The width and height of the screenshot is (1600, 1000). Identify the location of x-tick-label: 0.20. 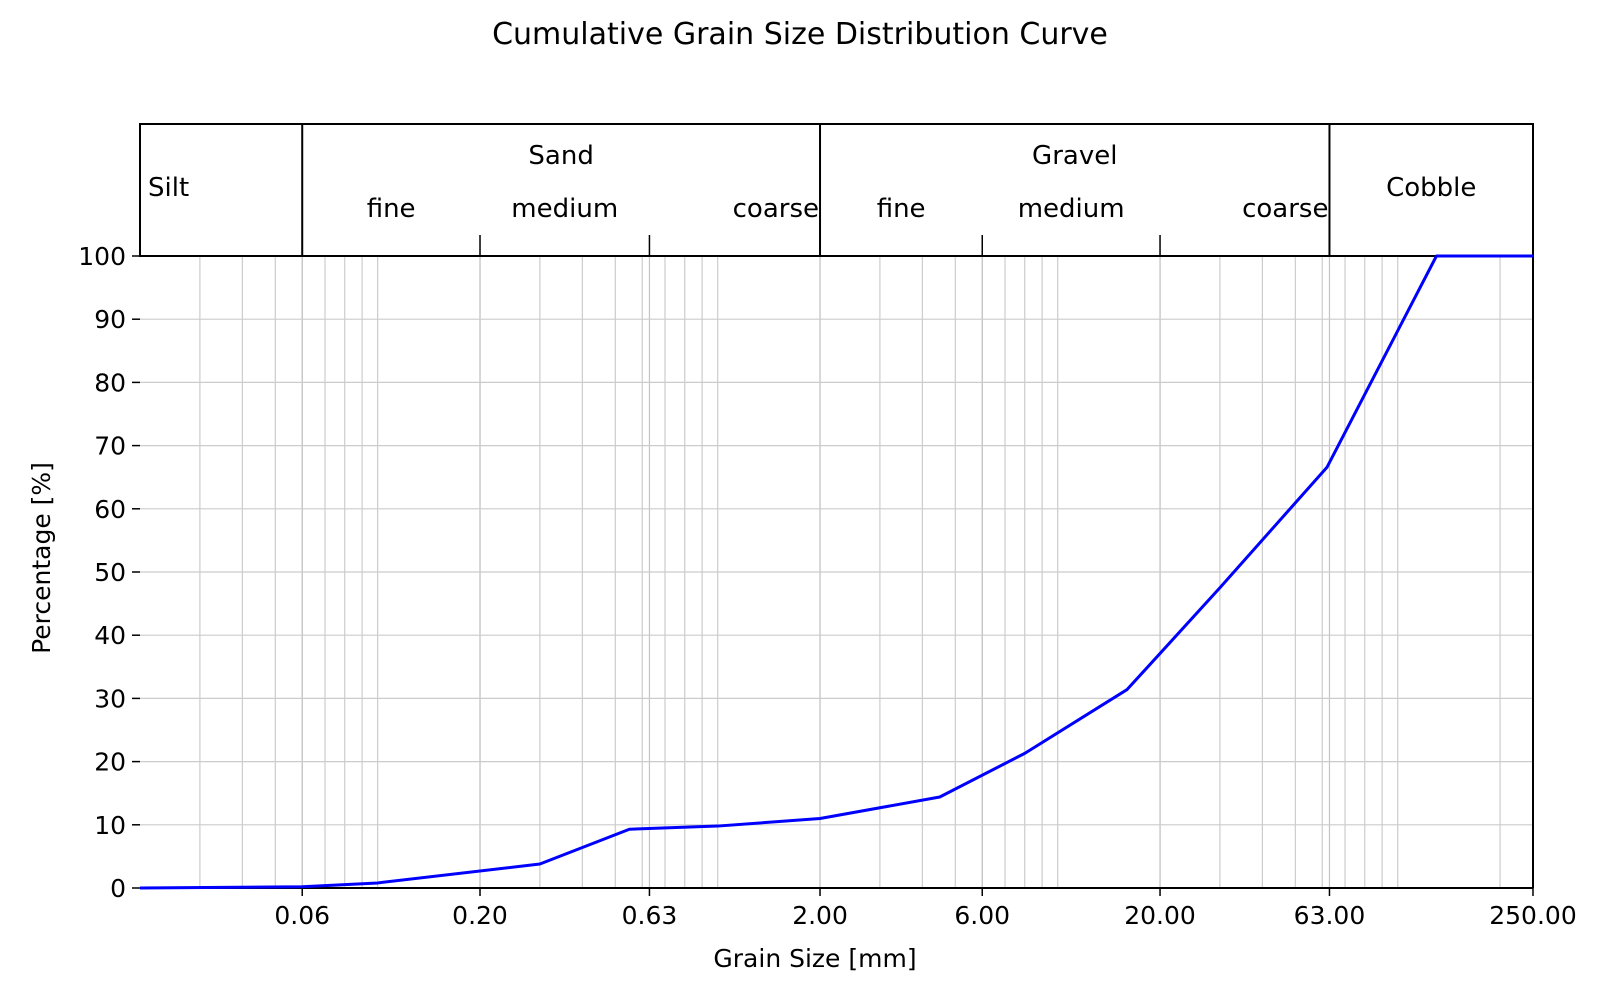
(480, 915).